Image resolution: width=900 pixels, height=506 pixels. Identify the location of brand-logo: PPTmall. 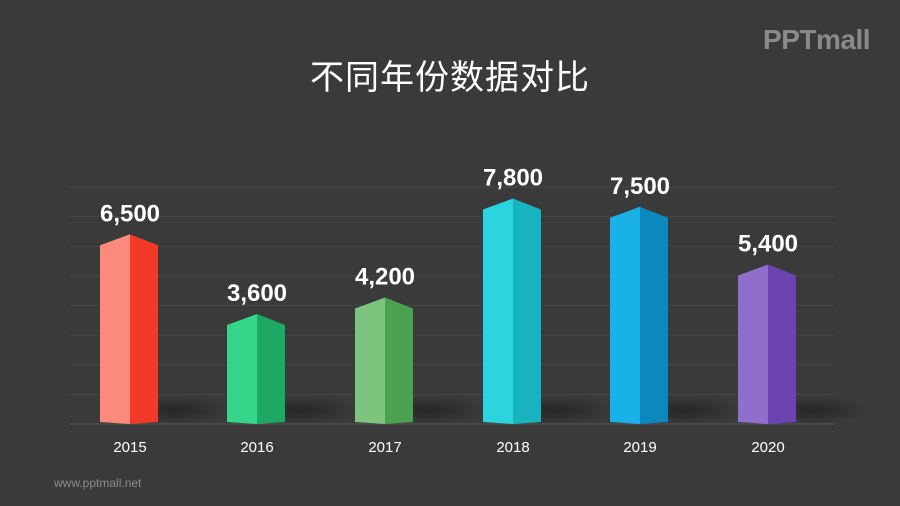
(816, 39).